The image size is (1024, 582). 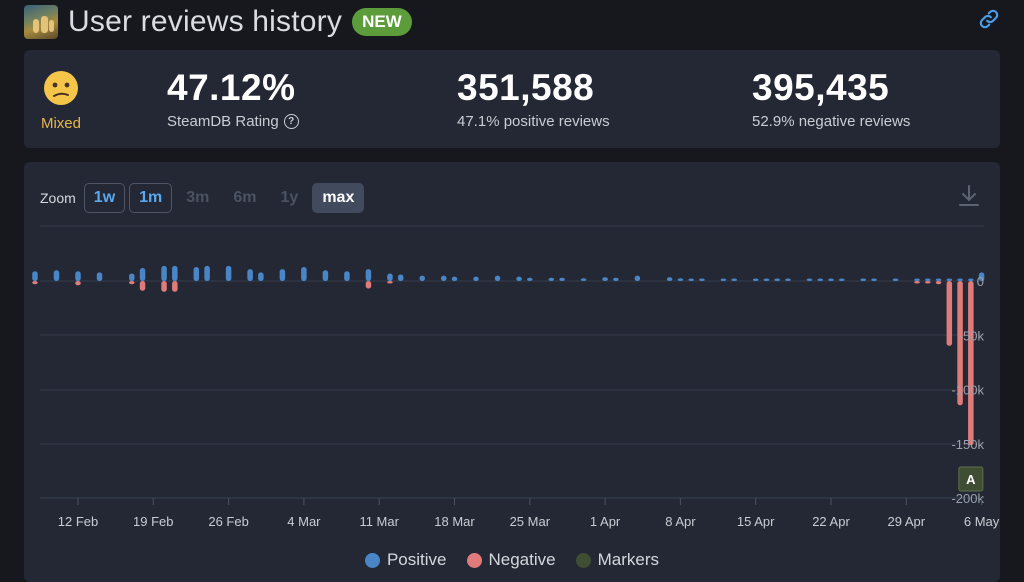 What do you see at coordinates (628, 559) in the screenshot?
I see `legend-markers-label: Markers` at bounding box center [628, 559].